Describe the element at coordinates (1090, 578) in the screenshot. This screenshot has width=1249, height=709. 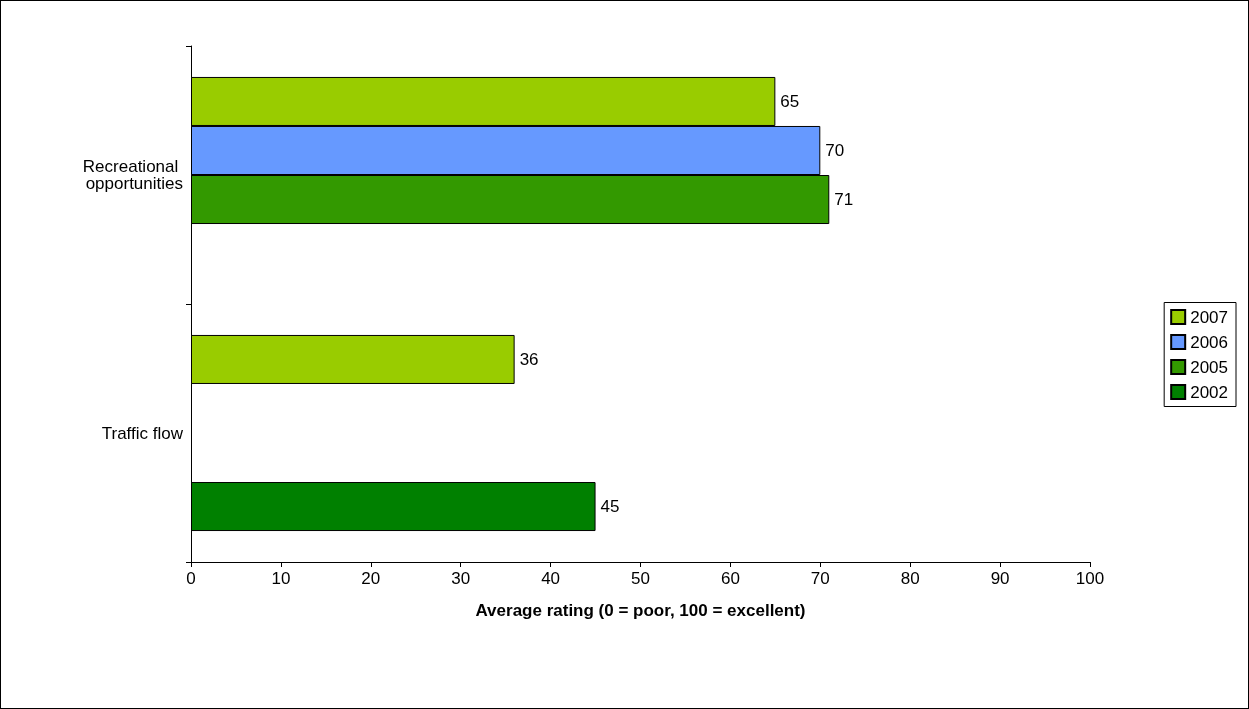
I see `x-tick-label: 100` at that location.